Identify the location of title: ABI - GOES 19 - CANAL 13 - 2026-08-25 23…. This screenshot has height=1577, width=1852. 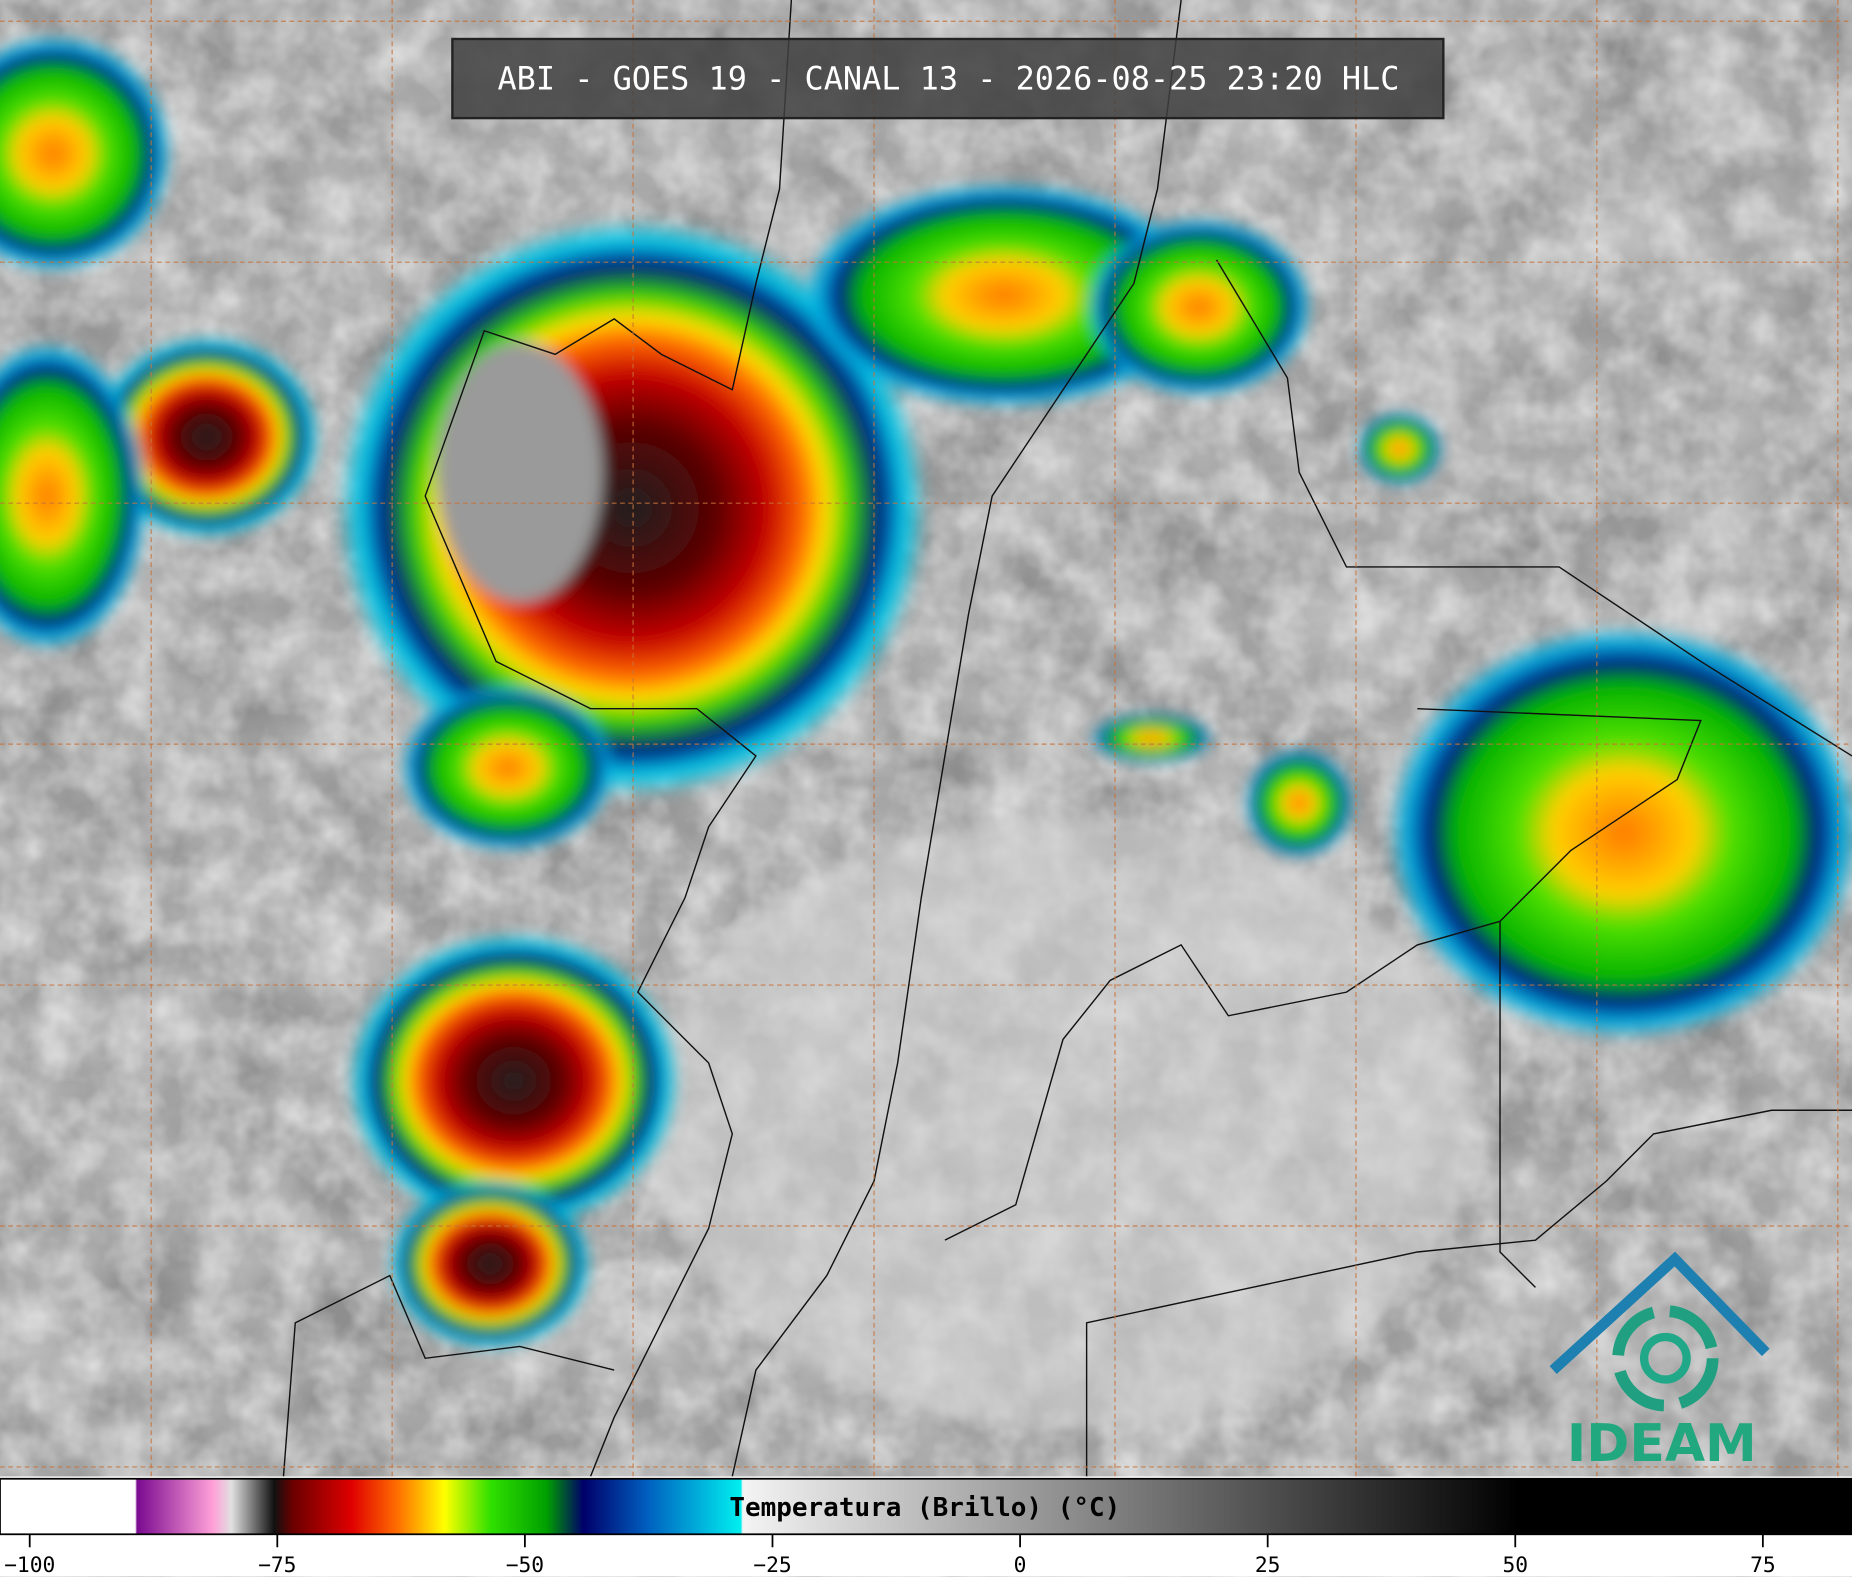
(948, 78).